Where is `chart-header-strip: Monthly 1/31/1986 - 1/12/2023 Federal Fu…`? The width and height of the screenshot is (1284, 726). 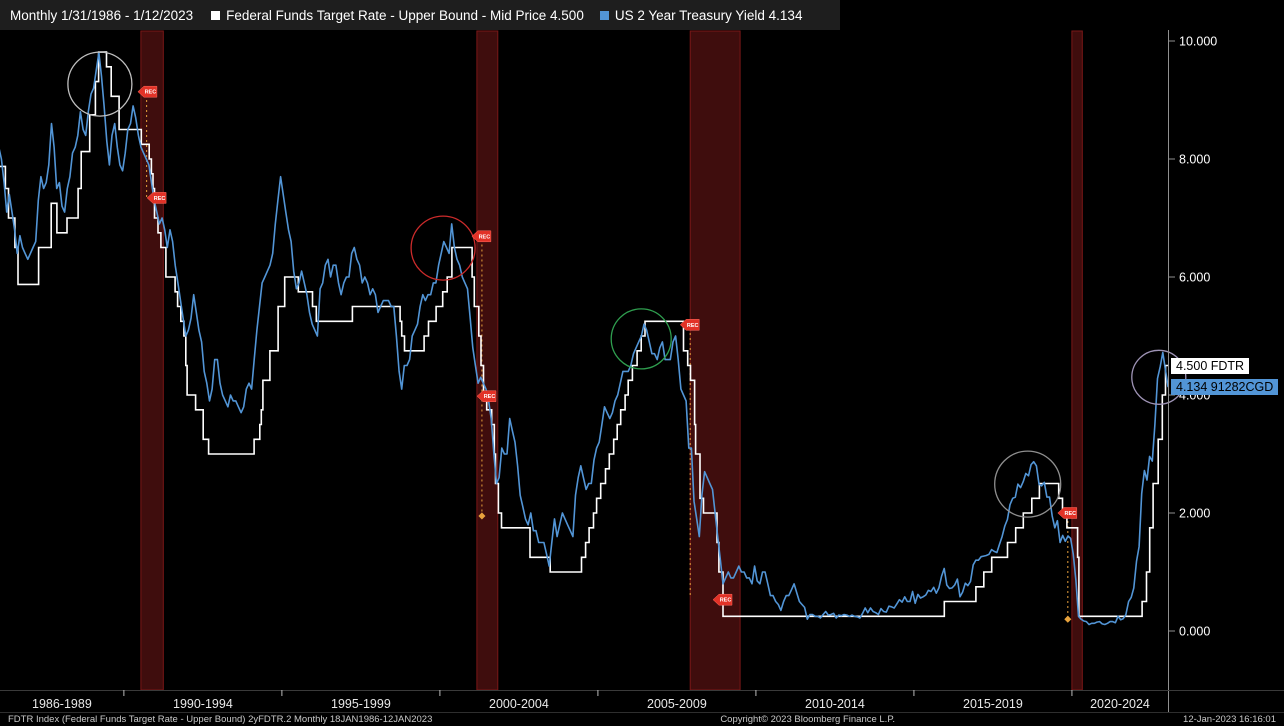 chart-header-strip: Monthly 1/31/1986 - 1/12/2023 Federal Fu… is located at coordinates (420, 15).